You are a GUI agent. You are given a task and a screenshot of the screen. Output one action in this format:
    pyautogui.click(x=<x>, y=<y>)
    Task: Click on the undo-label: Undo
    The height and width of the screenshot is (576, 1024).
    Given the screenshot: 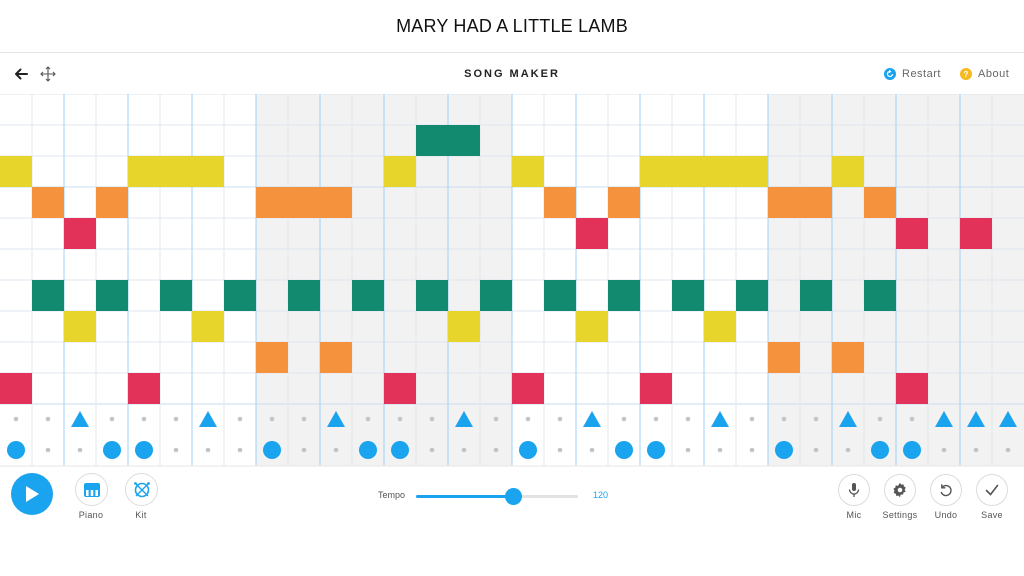 What is the action you would take?
    pyautogui.click(x=946, y=515)
    